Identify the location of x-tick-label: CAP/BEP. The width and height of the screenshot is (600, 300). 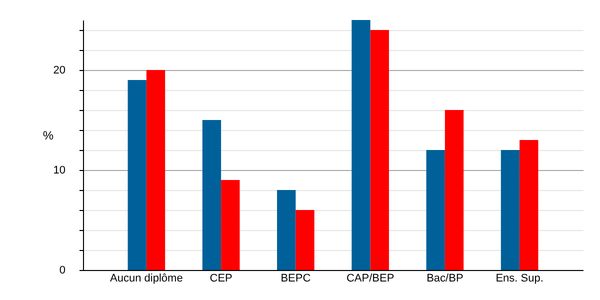
(370, 278).